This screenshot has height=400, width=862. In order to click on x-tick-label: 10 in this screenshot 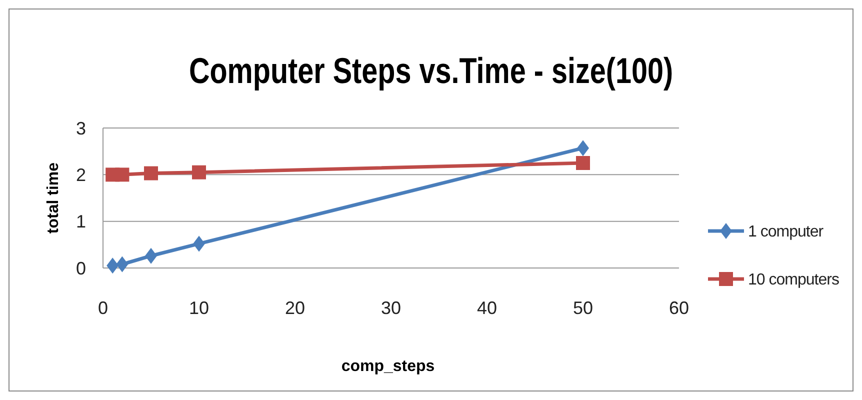, I will do `click(199, 308)`.